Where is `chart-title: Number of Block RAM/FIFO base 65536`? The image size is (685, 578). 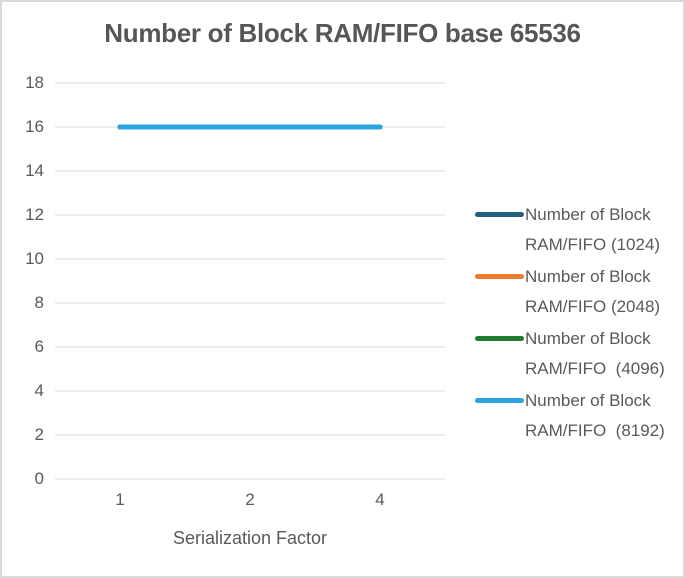
chart-title: Number of Block RAM/FIFO base 65536 is located at coordinates (342, 33).